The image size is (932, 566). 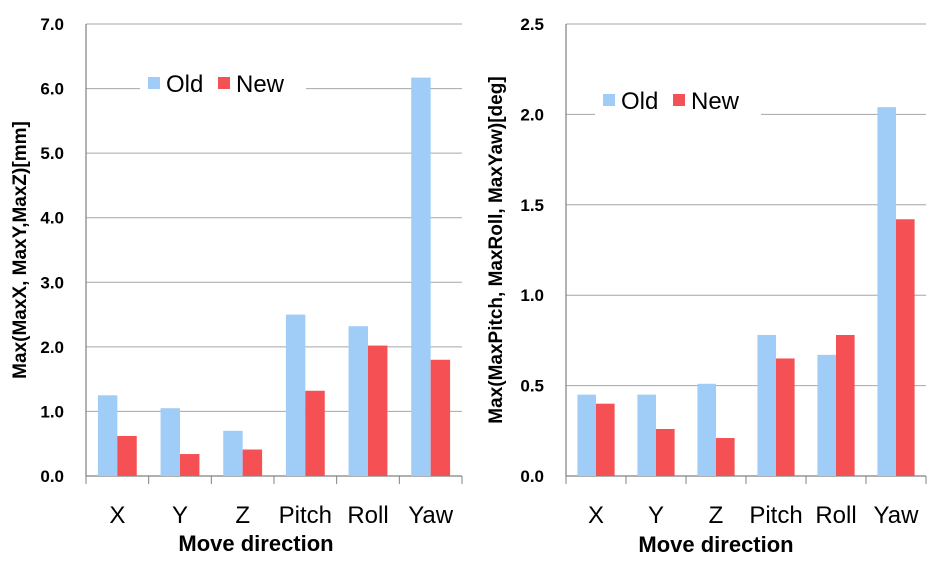 What do you see at coordinates (52, 89) in the screenshot?
I see `y-tick-label: 6.0` at bounding box center [52, 89].